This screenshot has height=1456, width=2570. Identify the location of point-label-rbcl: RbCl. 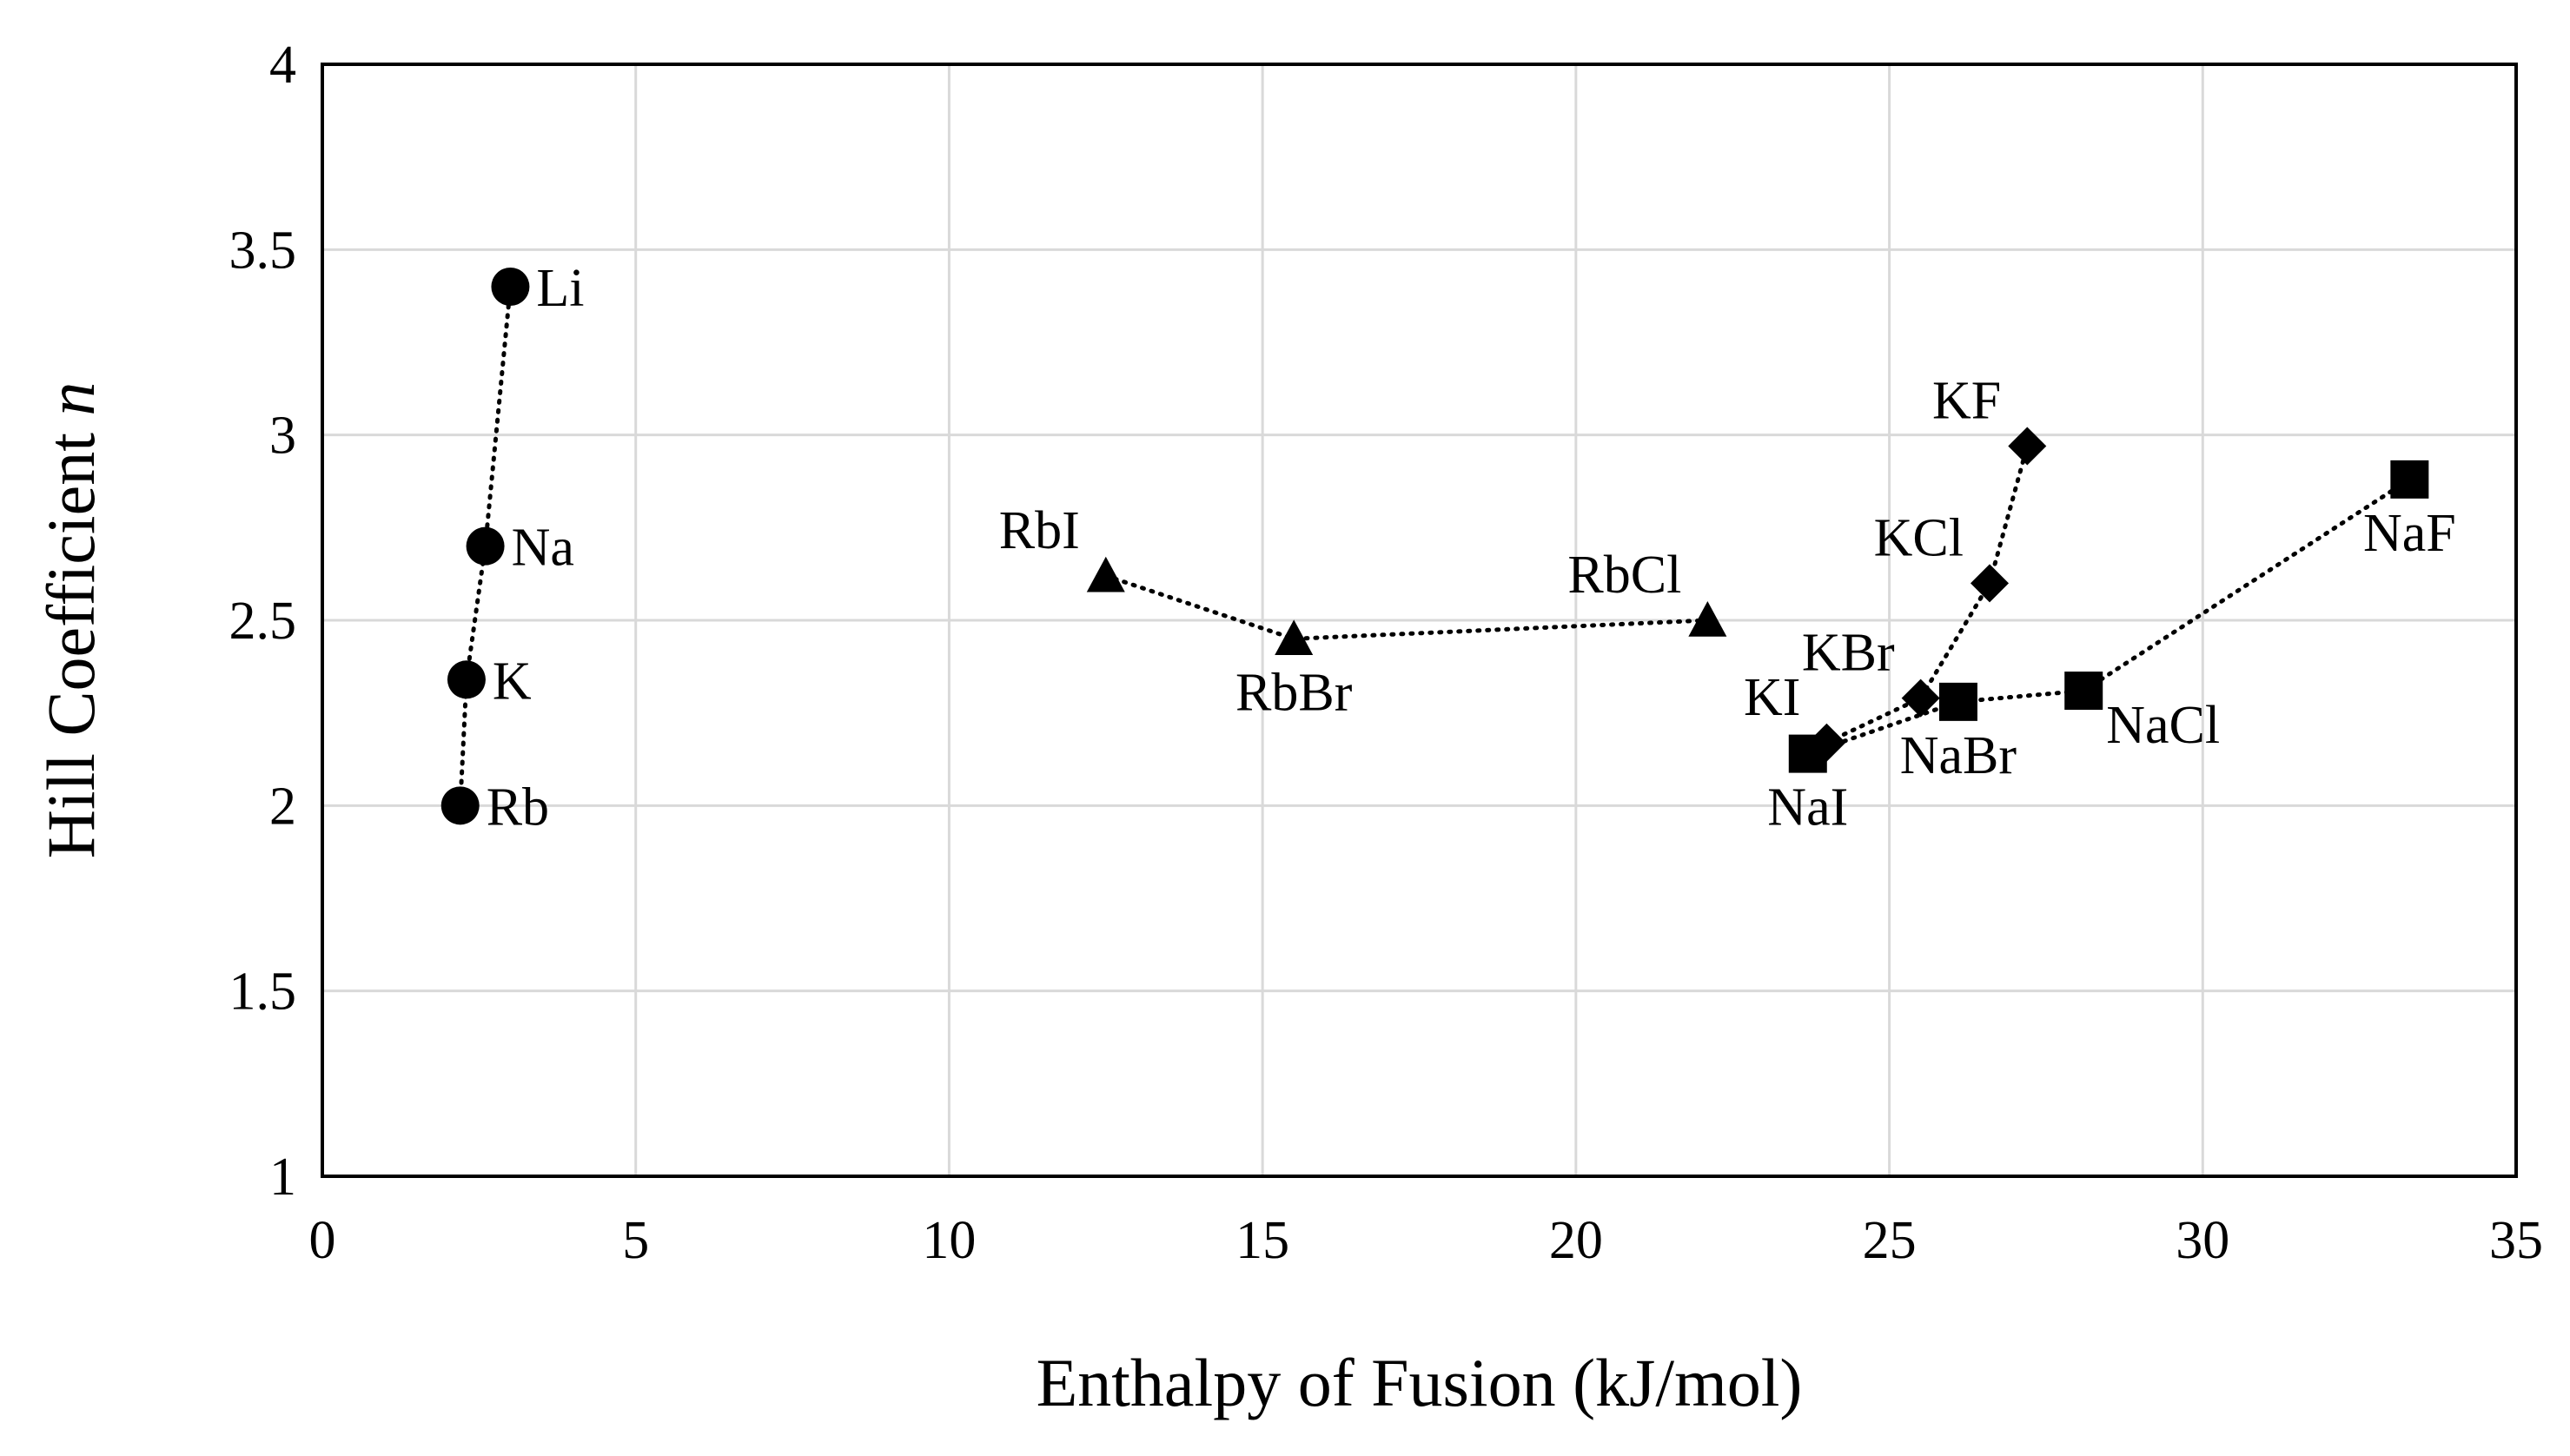
(1624, 575).